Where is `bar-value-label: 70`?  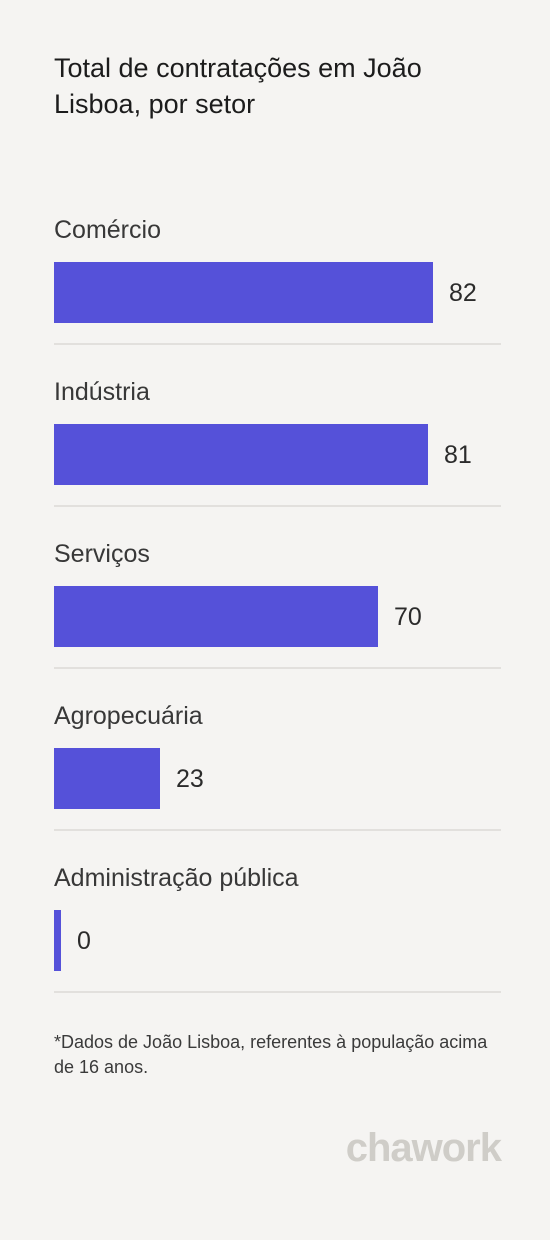
bar-value-label: 70 is located at coordinates (408, 617).